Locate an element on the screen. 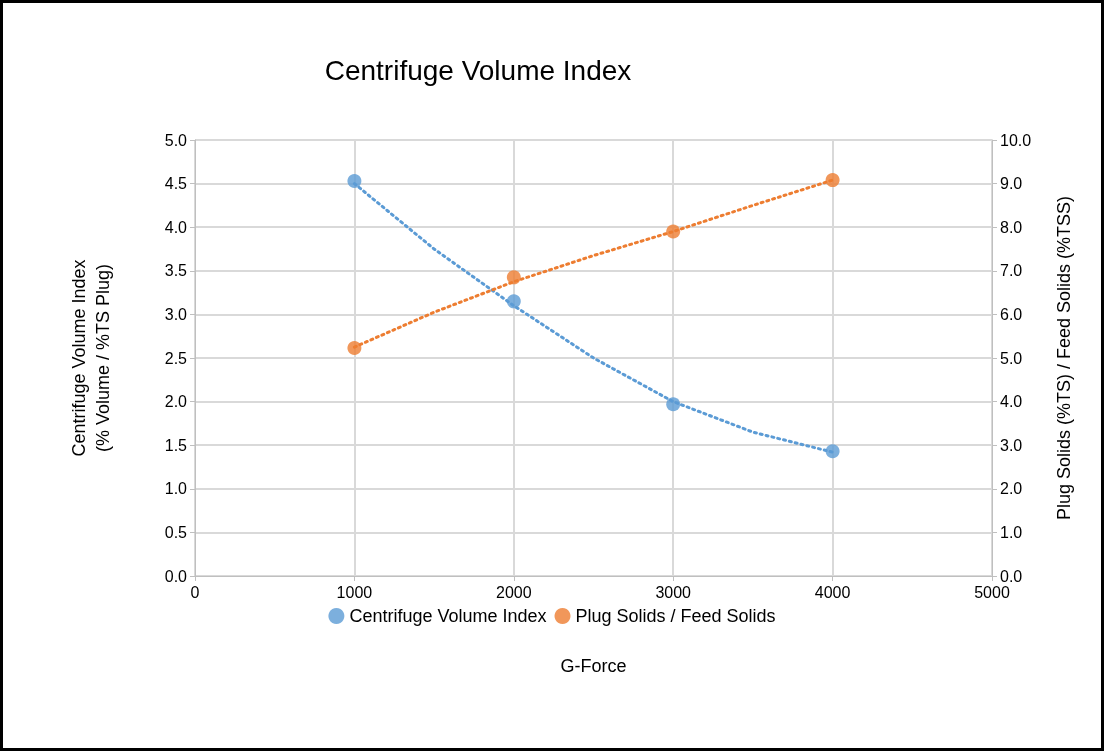 This screenshot has width=1104, height=751. y-tick-label: 2.5 is located at coordinates (176, 358).